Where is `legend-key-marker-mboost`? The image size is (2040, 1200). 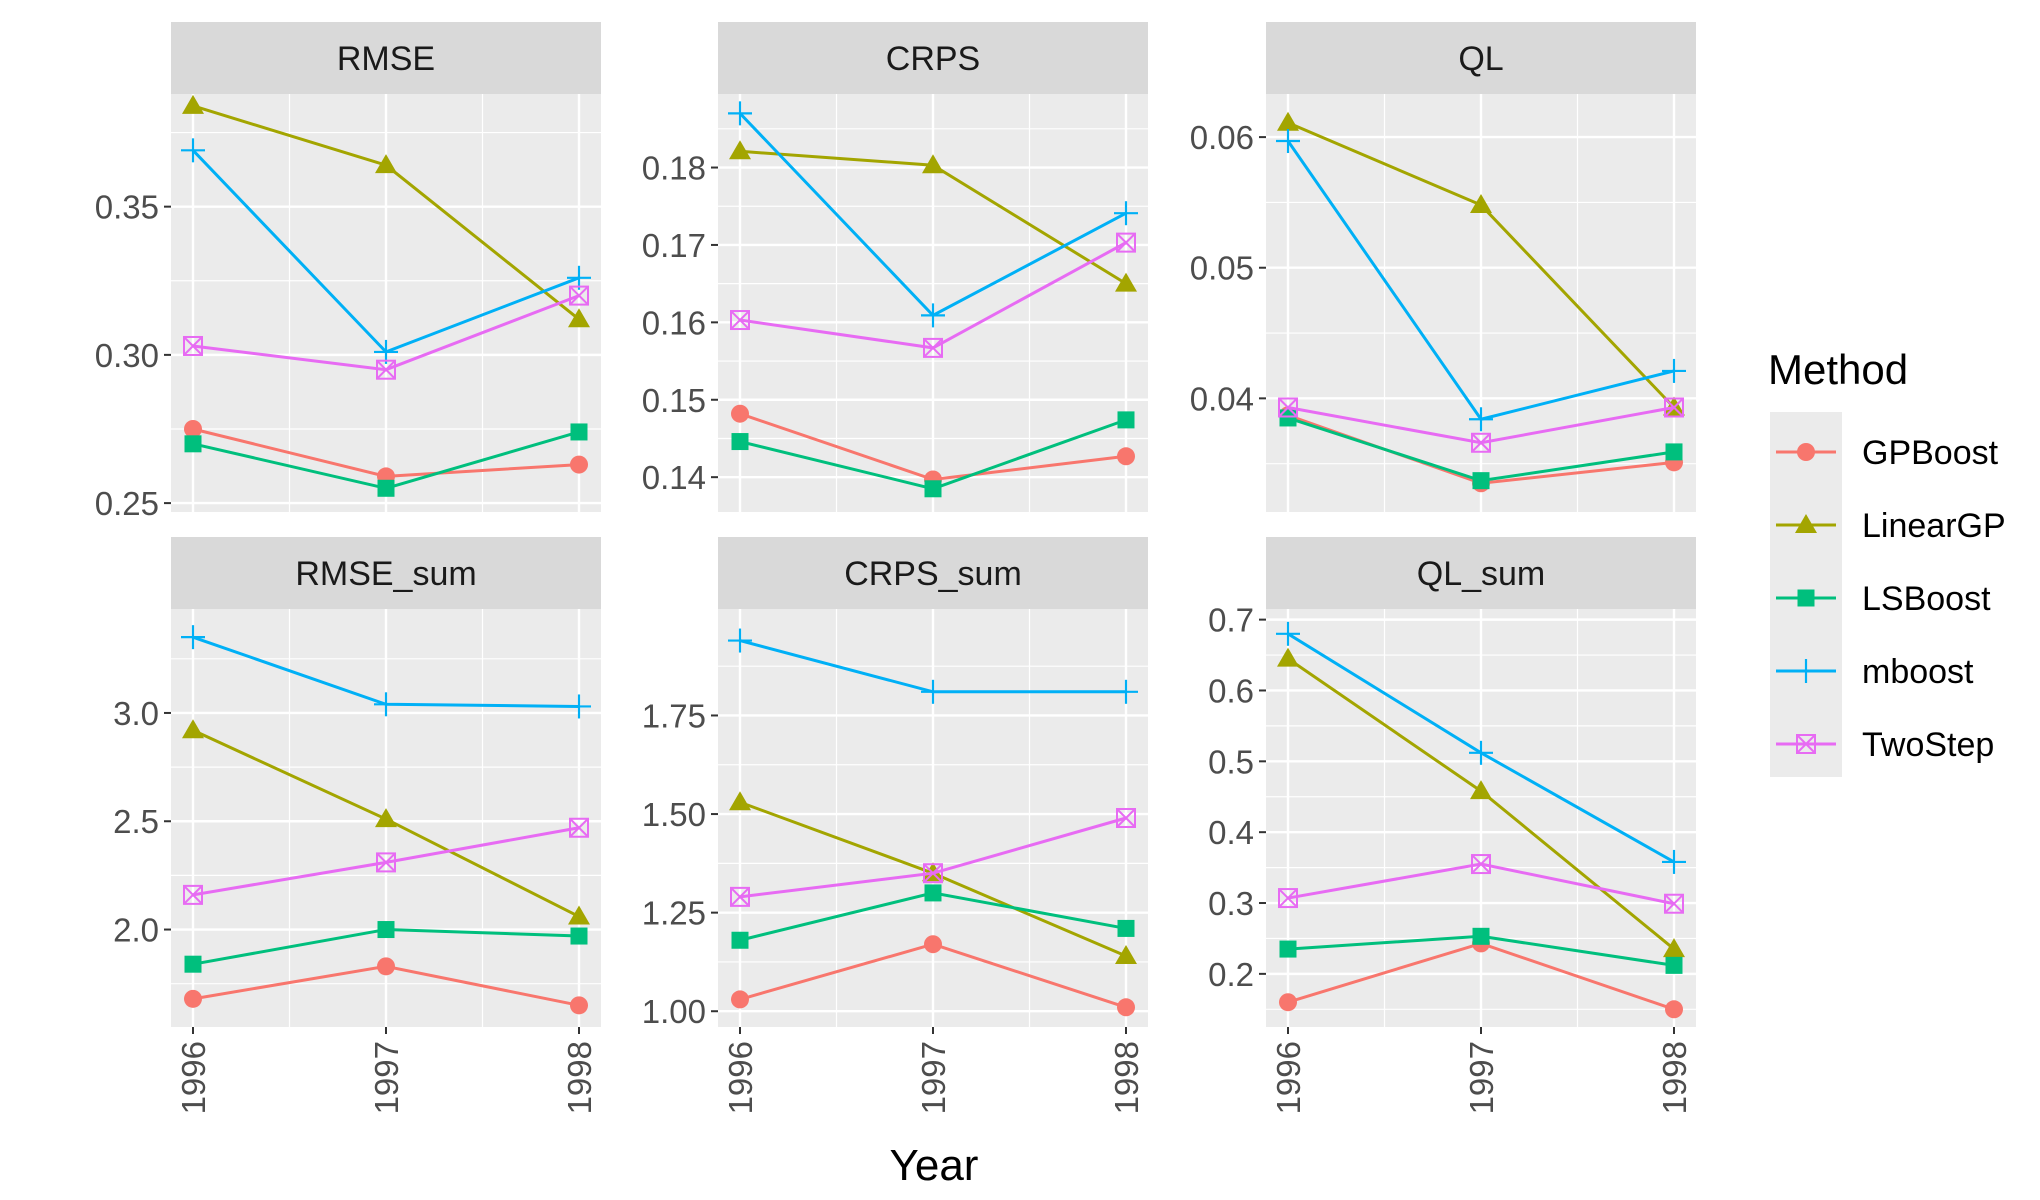
legend-key-marker-mboost is located at coordinates (1806, 671).